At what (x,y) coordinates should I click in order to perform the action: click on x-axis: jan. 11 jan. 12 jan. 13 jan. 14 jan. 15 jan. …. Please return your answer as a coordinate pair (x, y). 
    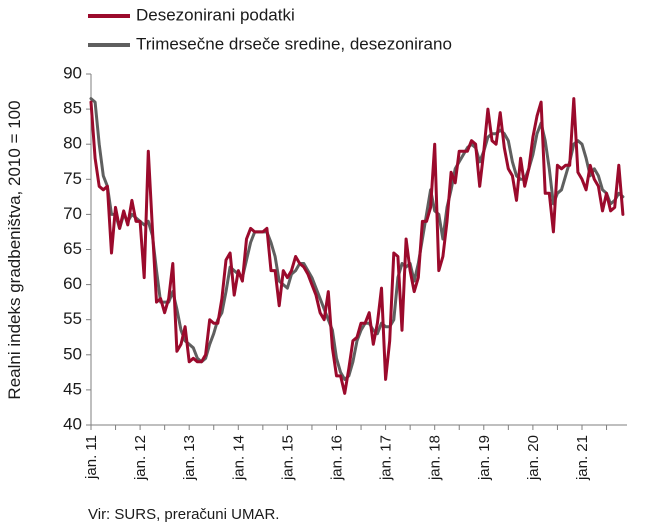
    Looking at the image, I should click on (355, 452).